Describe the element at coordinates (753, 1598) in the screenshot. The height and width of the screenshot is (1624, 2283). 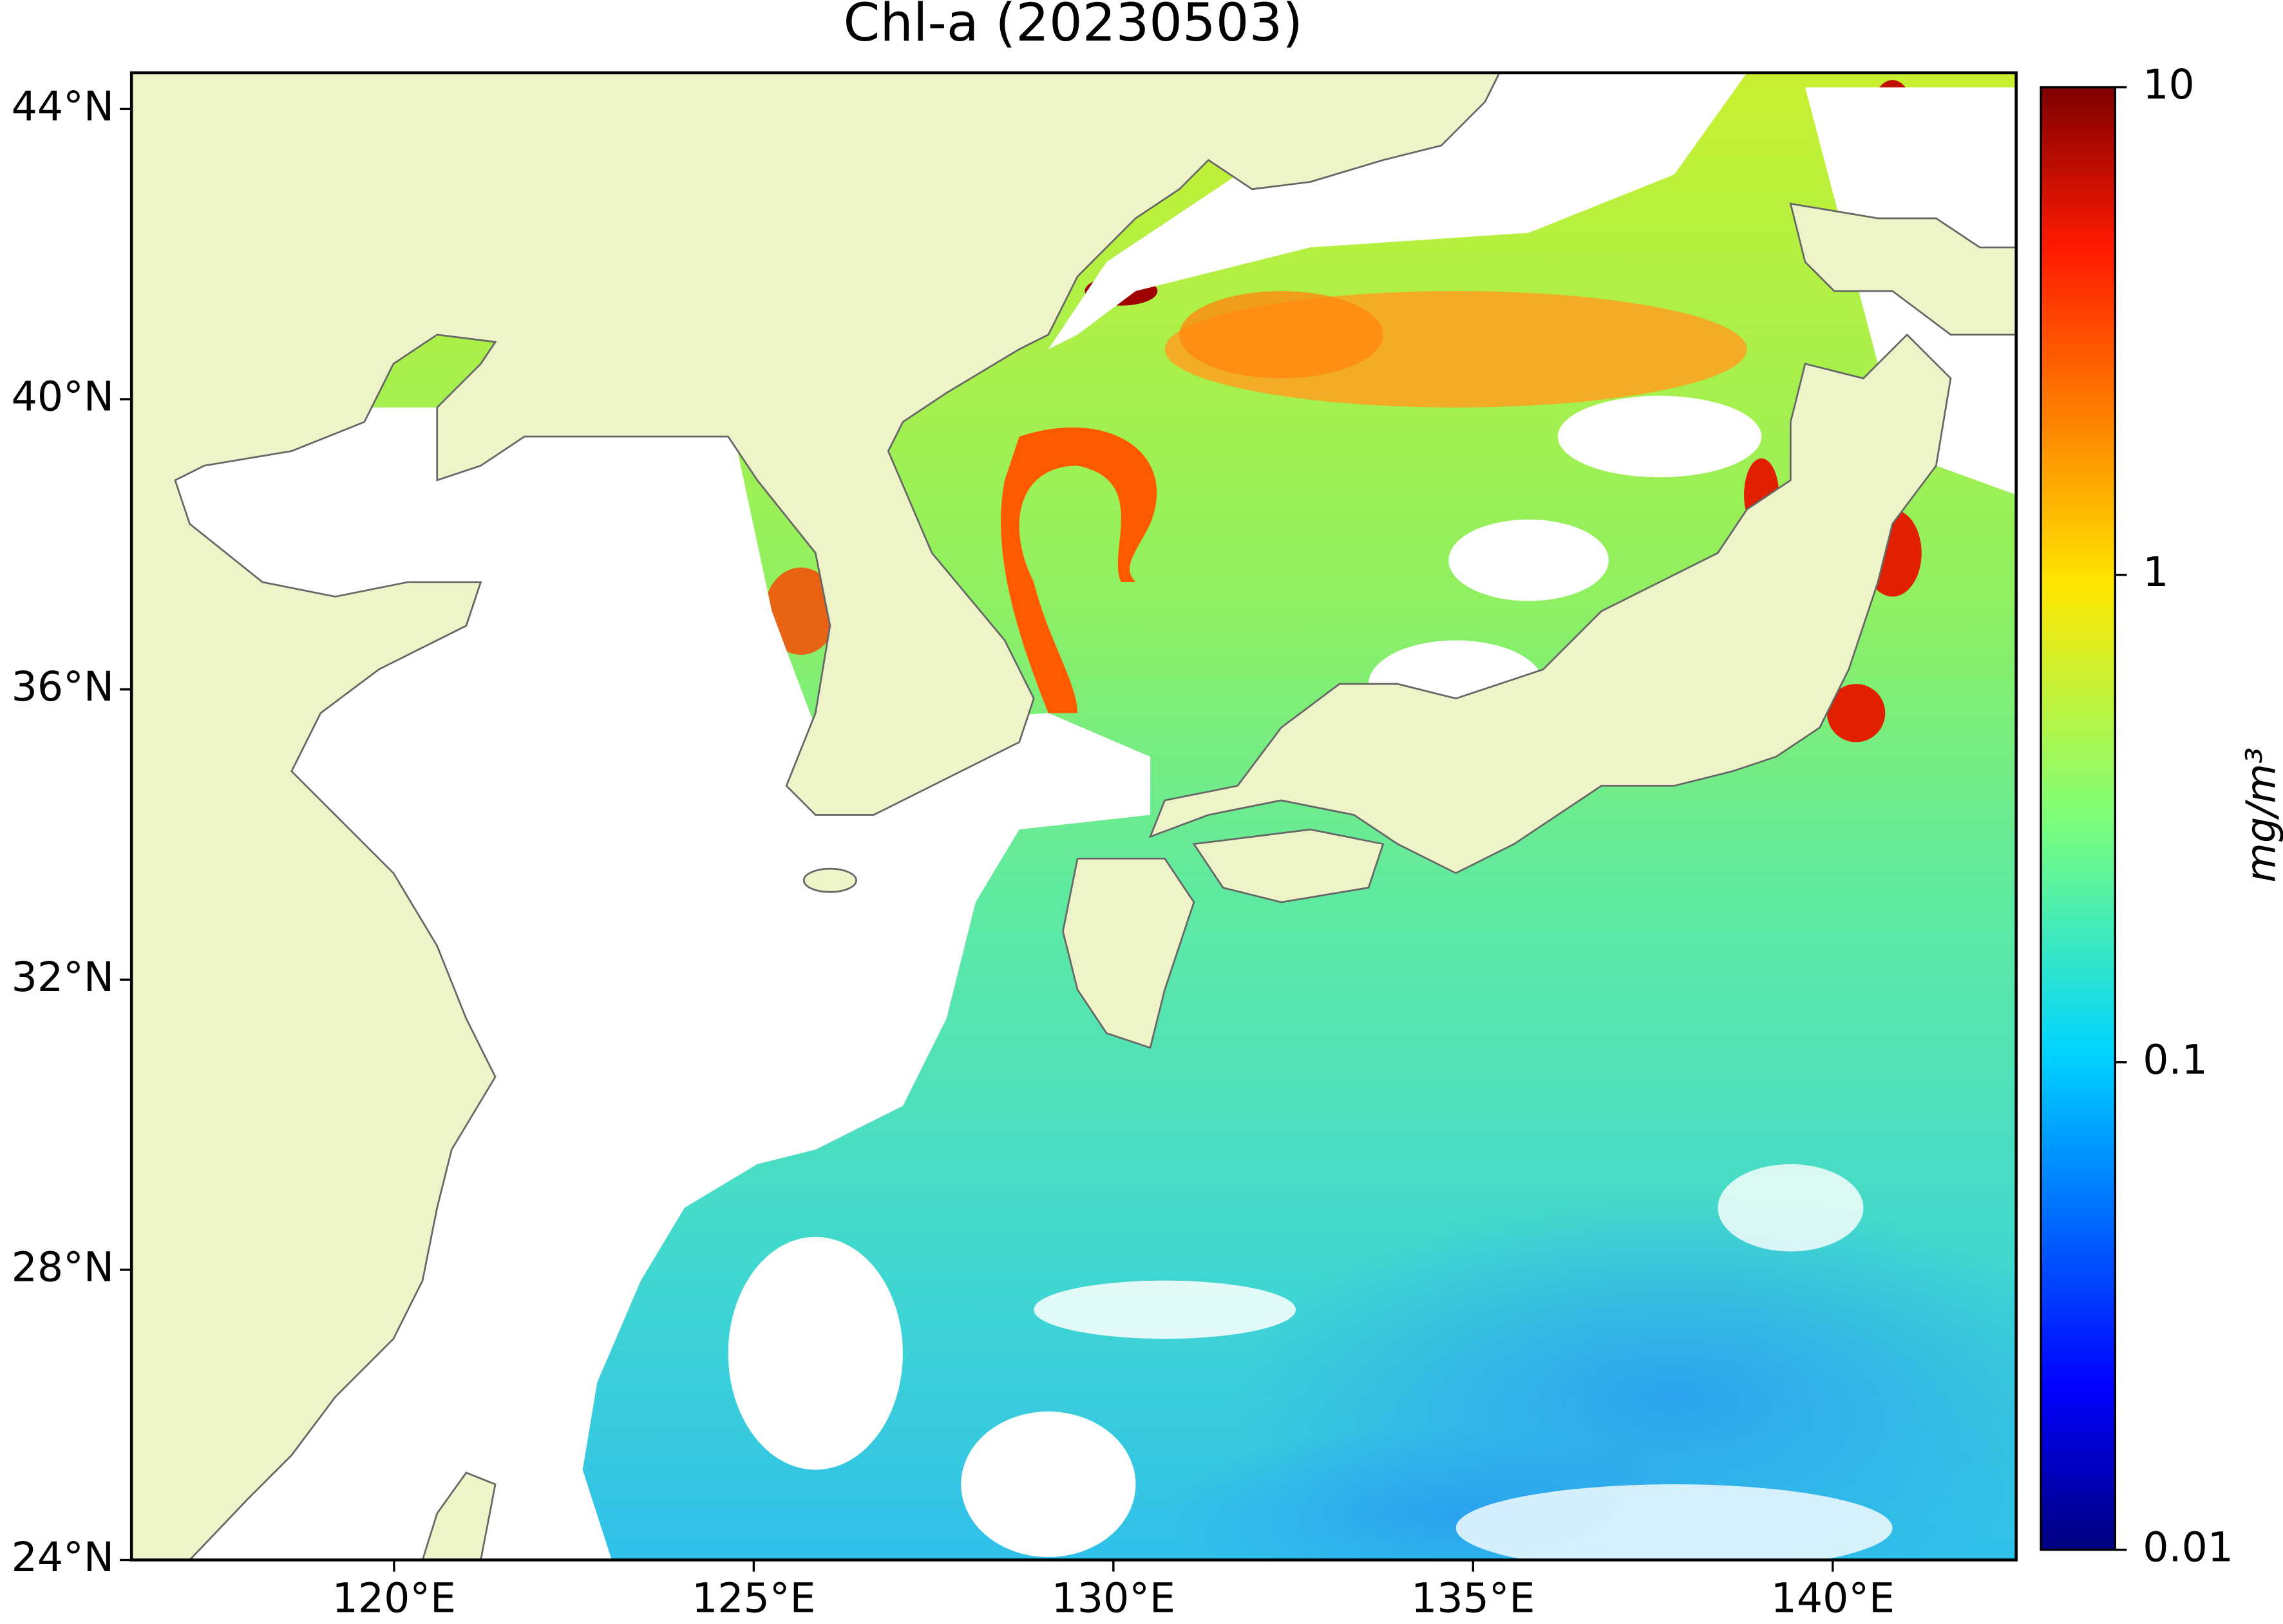
I see `x-tick-label: 125°E` at that location.